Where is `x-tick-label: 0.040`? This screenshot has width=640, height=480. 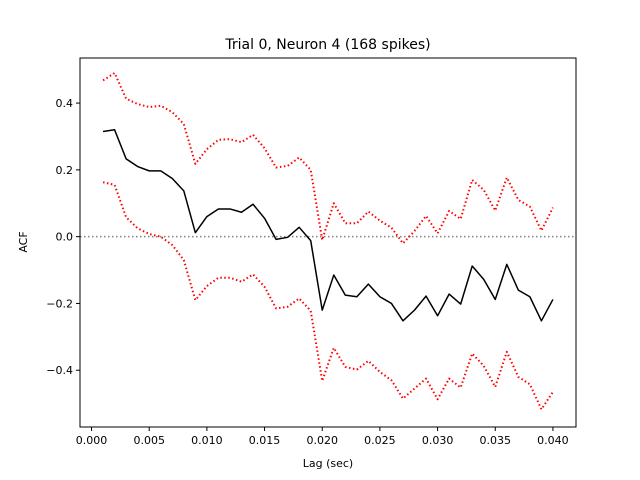
x-tick-label: 0.040 is located at coordinates (553, 440).